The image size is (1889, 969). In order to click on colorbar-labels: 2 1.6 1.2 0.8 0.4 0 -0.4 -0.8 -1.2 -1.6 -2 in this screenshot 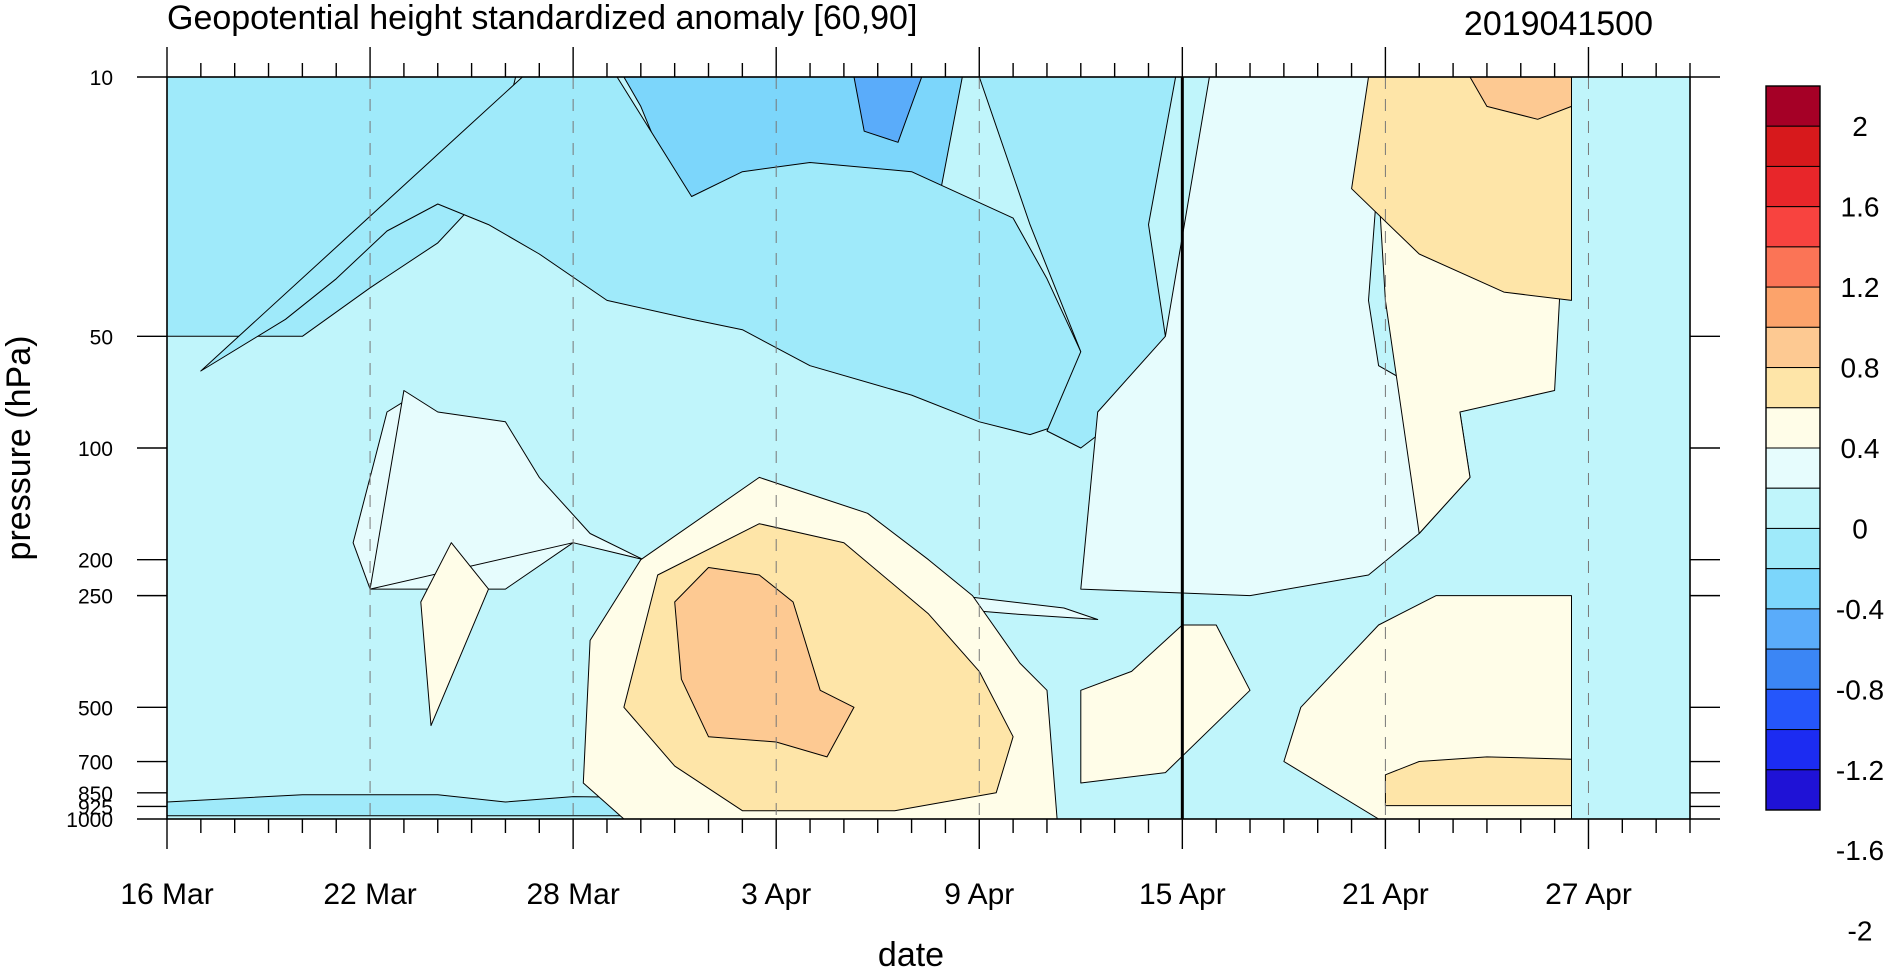, I will do `click(1860, 528)`.